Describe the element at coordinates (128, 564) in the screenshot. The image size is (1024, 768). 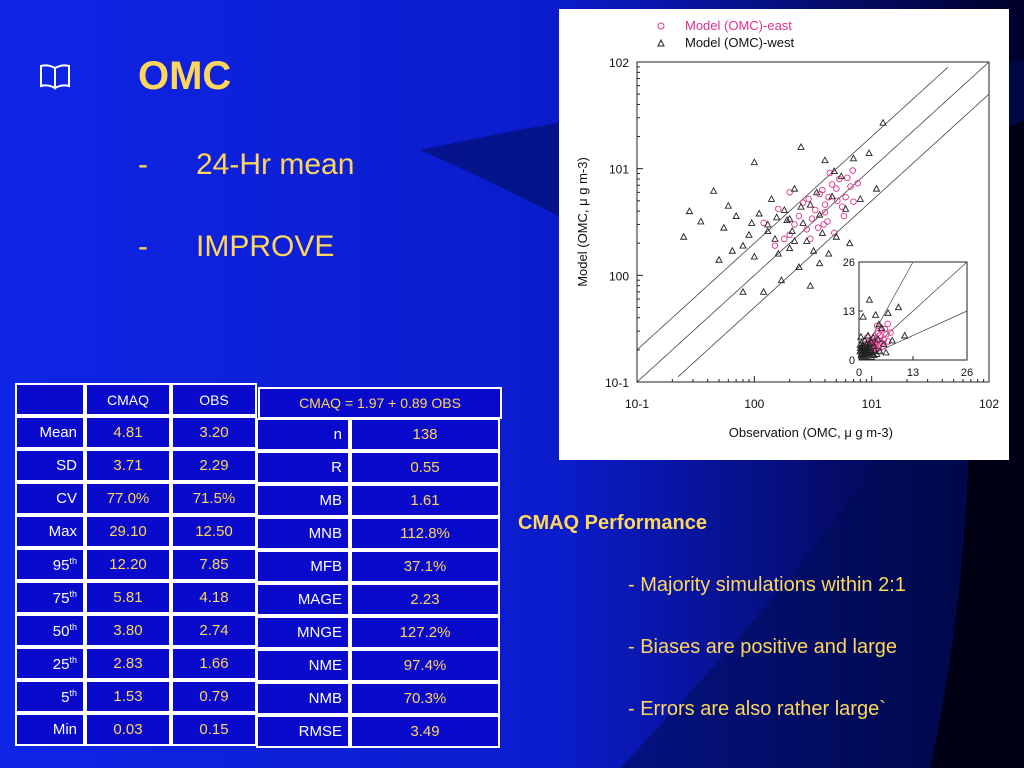
I see `stats-cell-cmaq: 12.20` at that location.